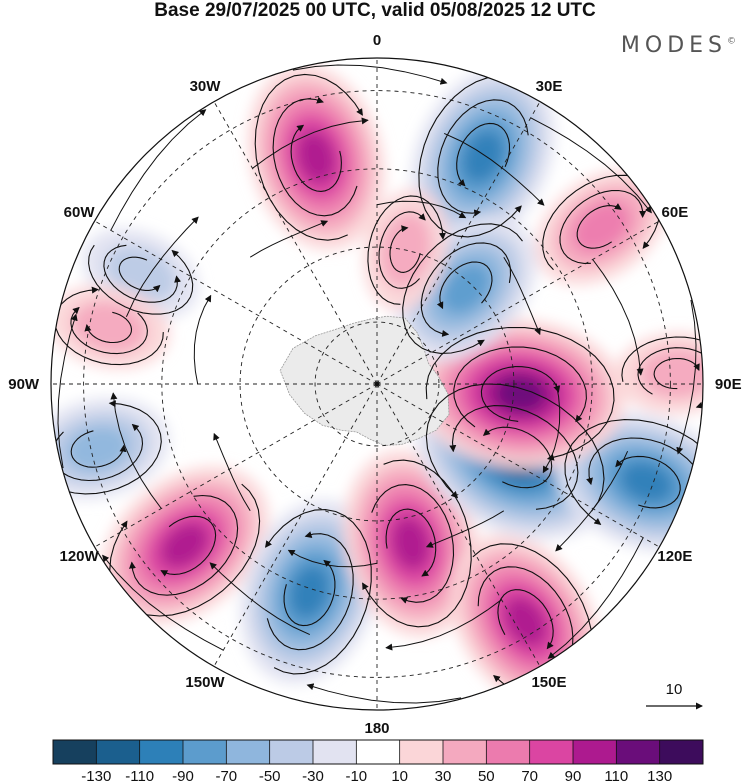 The width and height of the screenshot is (750, 783). What do you see at coordinates (376, 728) in the screenshot?
I see `longitude-label: 180` at bounding box center [376, 728].